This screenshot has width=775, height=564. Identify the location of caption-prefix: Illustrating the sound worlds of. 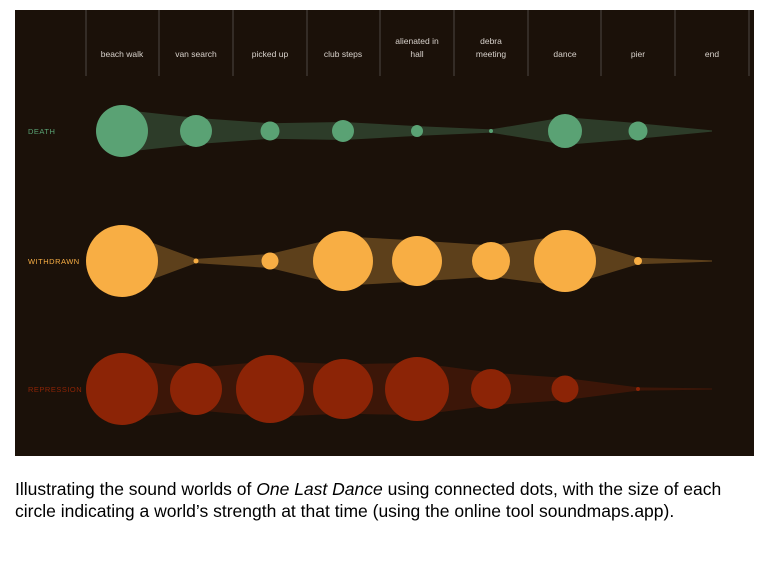
(136, 489).